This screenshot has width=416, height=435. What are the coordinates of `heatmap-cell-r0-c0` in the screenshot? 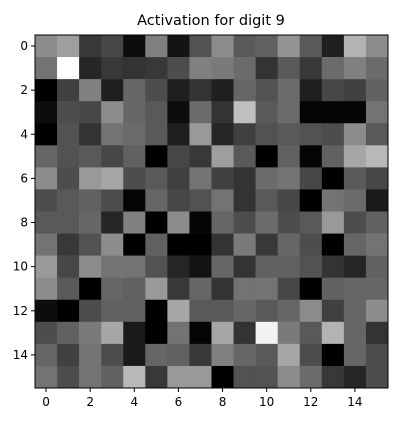 It's located at (46, 46).